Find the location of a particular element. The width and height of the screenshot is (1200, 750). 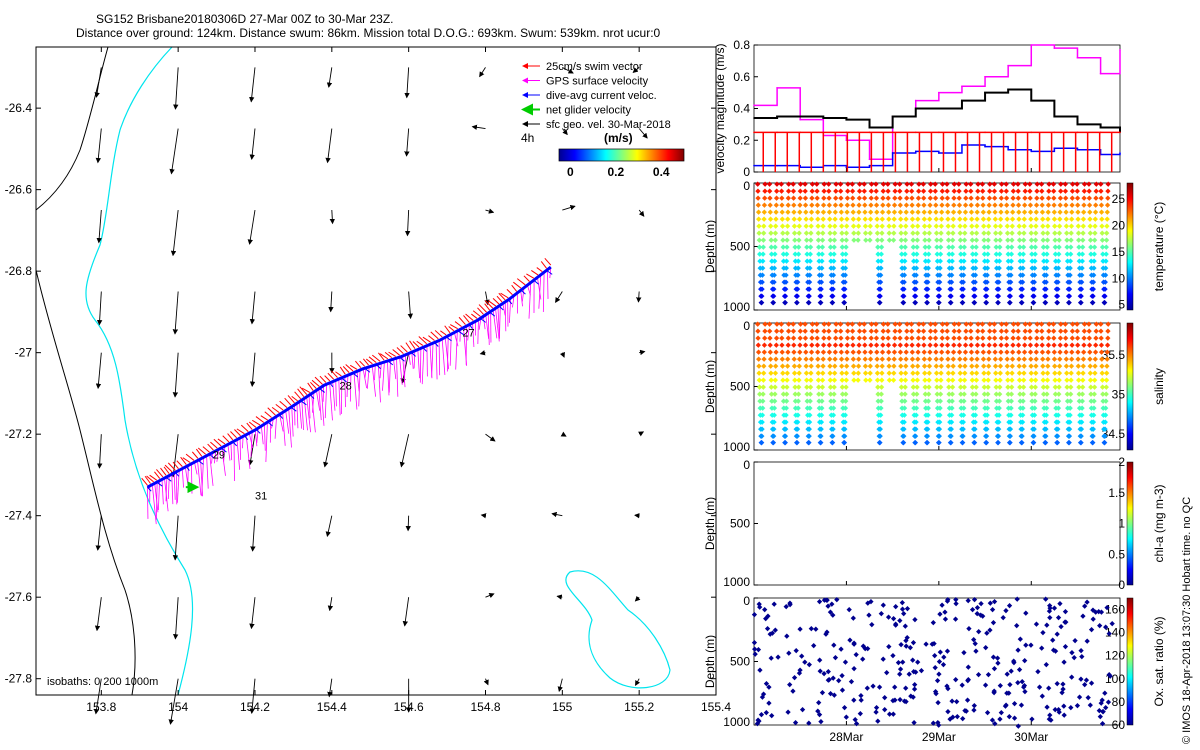

colorbar-label: temperature (°C) is located at coordinates (1159, 247).